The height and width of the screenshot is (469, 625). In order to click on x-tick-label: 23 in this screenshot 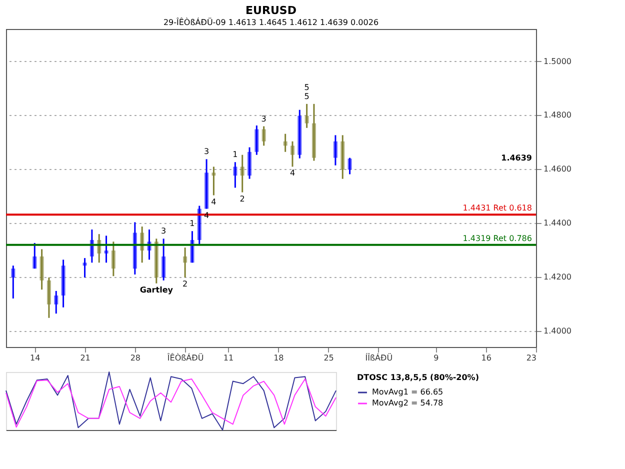, I will do `click(531, 358)`.